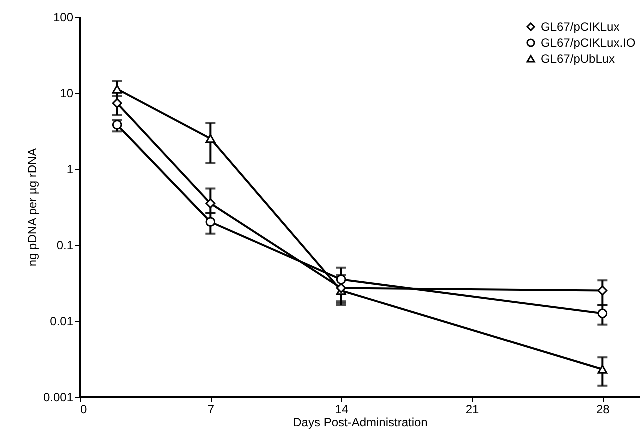 Image resolution: width=642 pixels, height=440 pixels. Describe the element at coordinates (588, 43) in the screenshot. I see `legend-label: GL67/pCIKLux.IO` at that location.